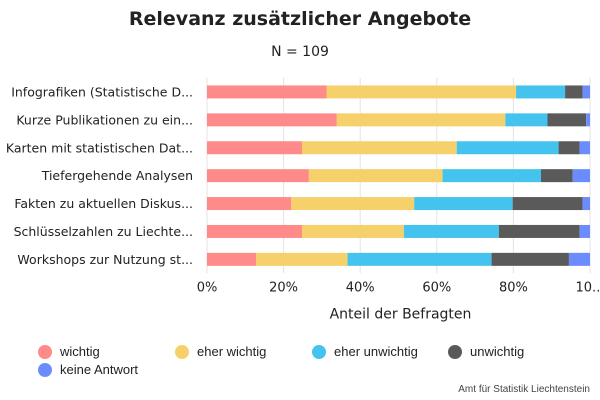  What do you see at coordinates (360, 287) in the screenshot?
I see `x-tick-label: 40%` at bounding box center [360, 287].